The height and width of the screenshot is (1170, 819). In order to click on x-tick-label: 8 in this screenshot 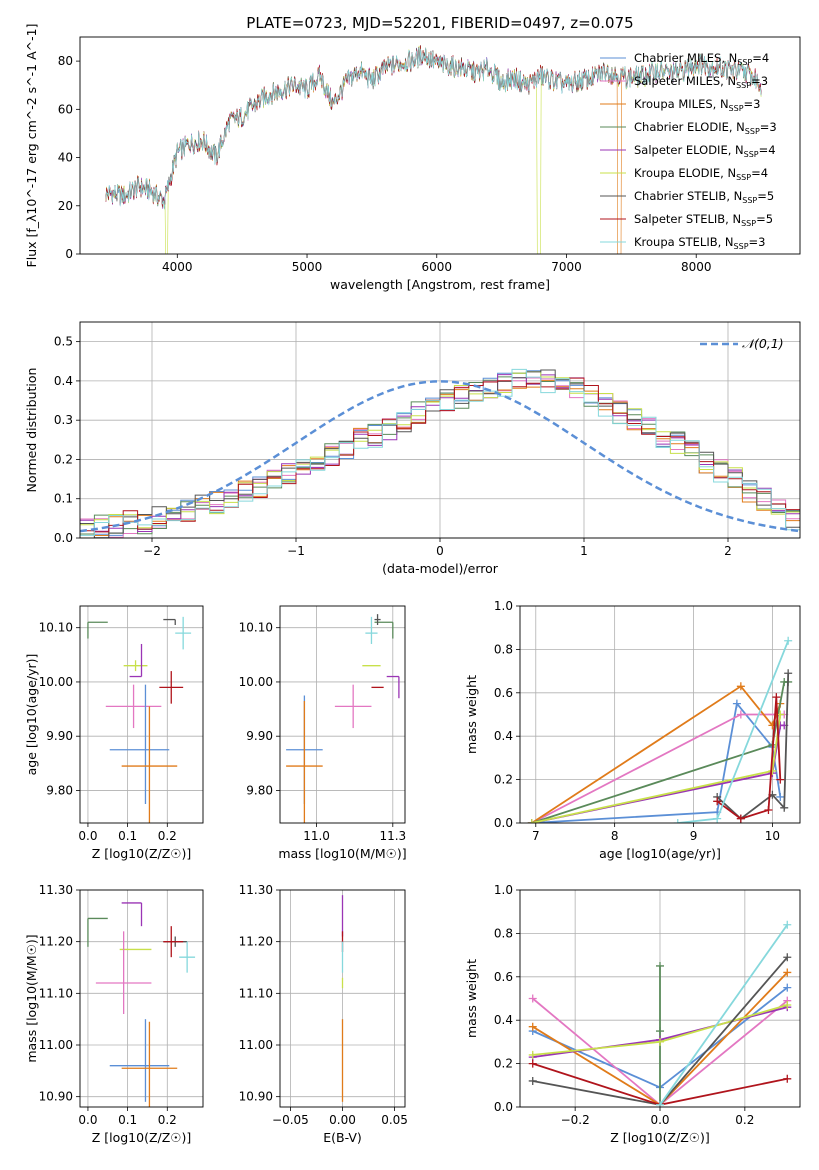, I will do `click(615, 836)`.